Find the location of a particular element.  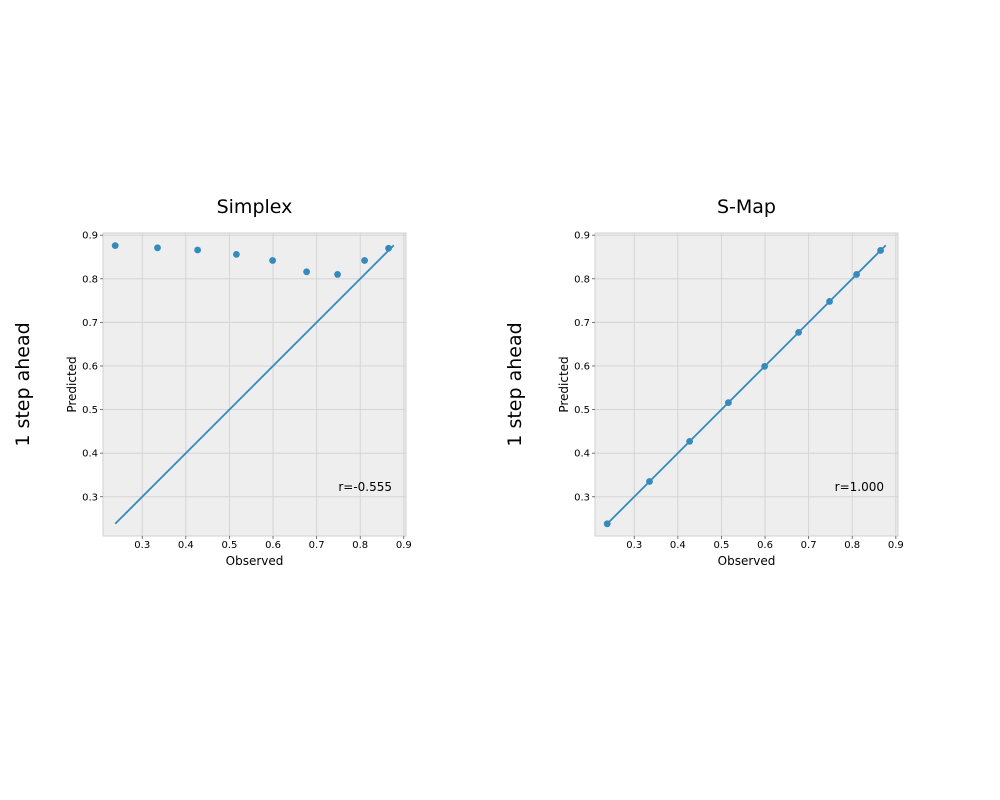

chart-title: S-Map is located at coordinates (746, 207).